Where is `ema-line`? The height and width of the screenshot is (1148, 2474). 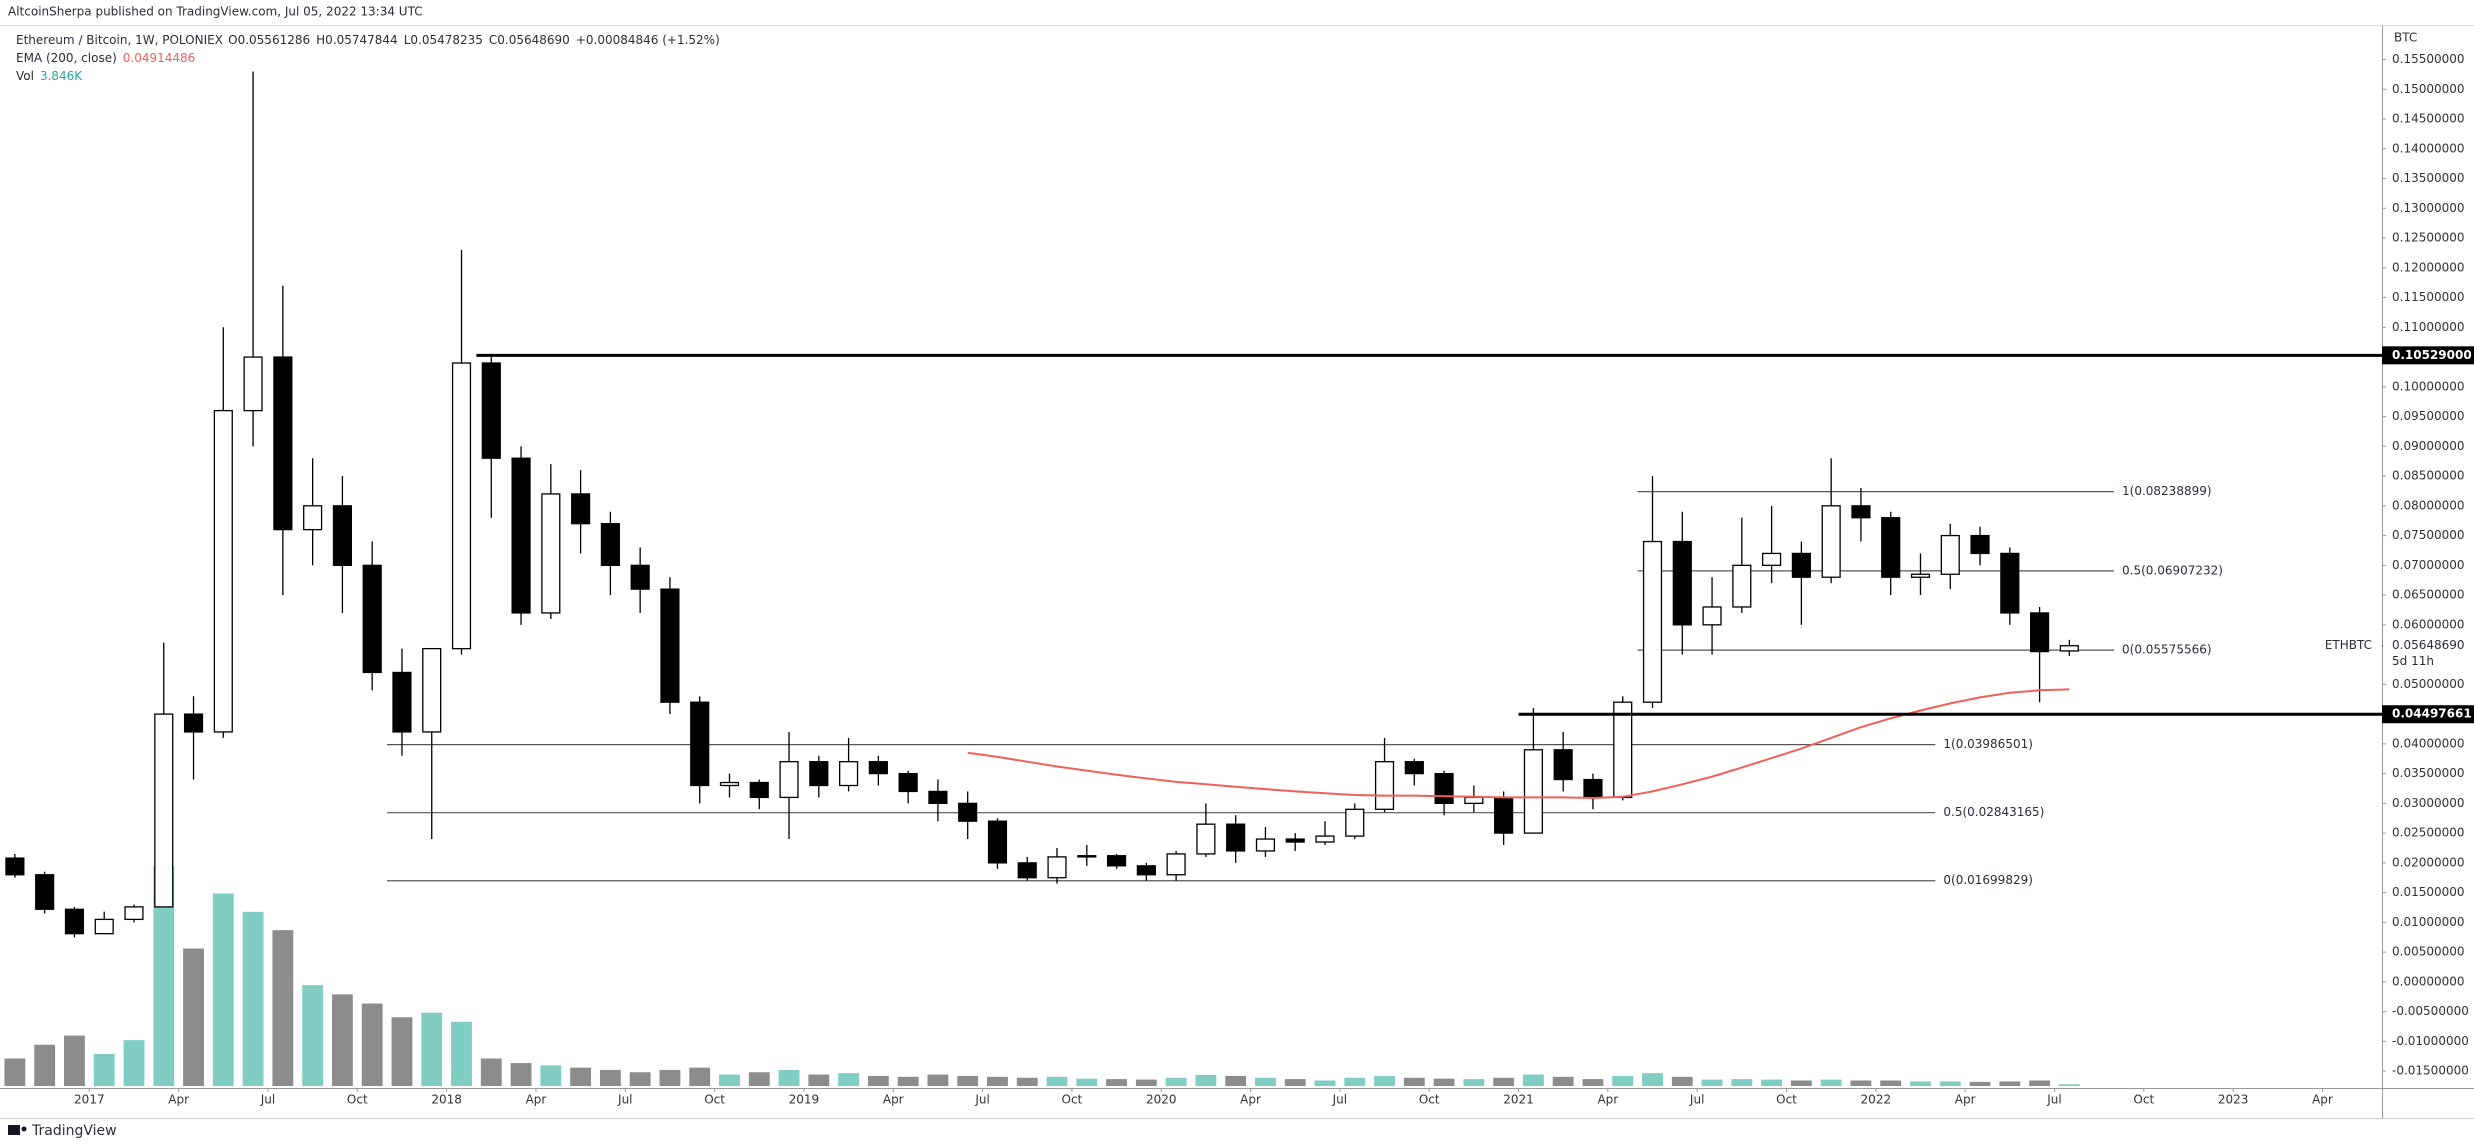 ema-line is located at coordinates (1518, 744).